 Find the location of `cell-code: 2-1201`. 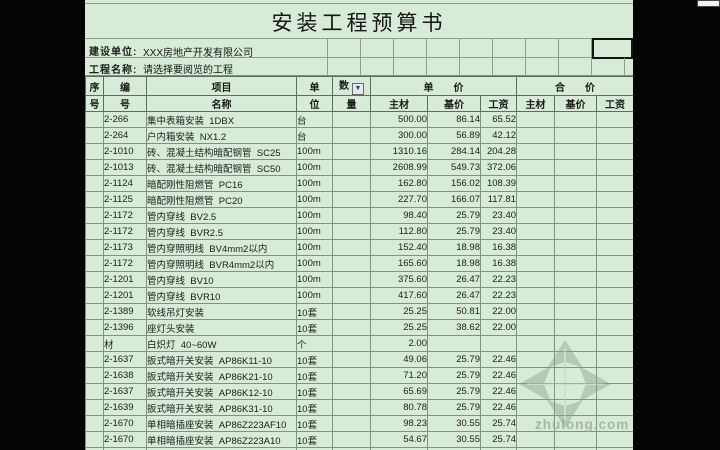

cell-code: 2-1201 is located at coordinates (125, 279).